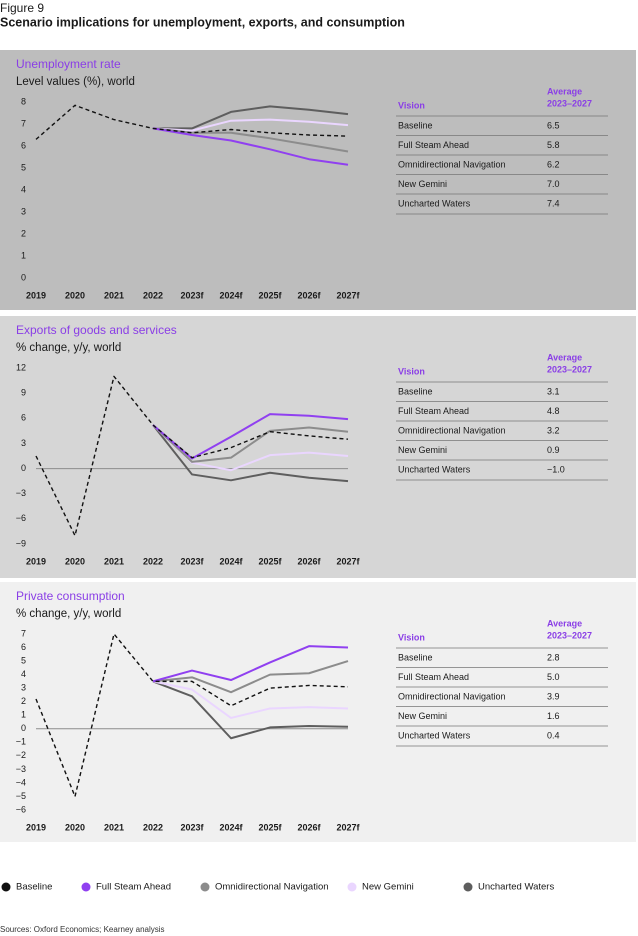 The height and width of the screenshot is (936, 638). I want to click on x-tick-label: 2024f, so click(231, 295).